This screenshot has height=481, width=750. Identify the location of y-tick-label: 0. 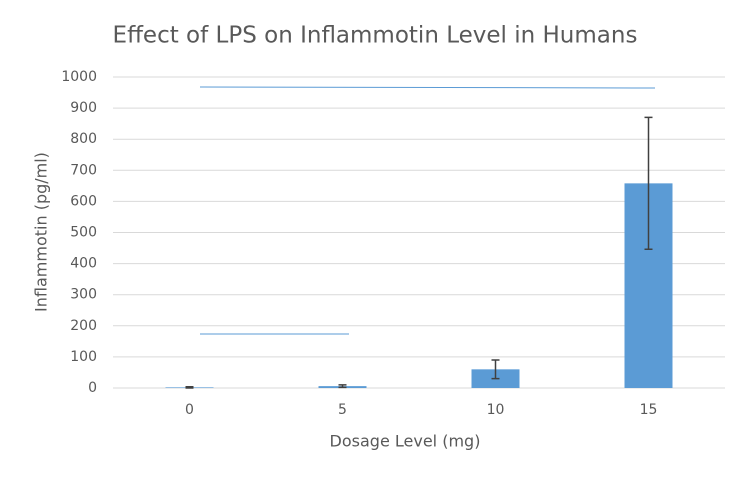
(92, 388).